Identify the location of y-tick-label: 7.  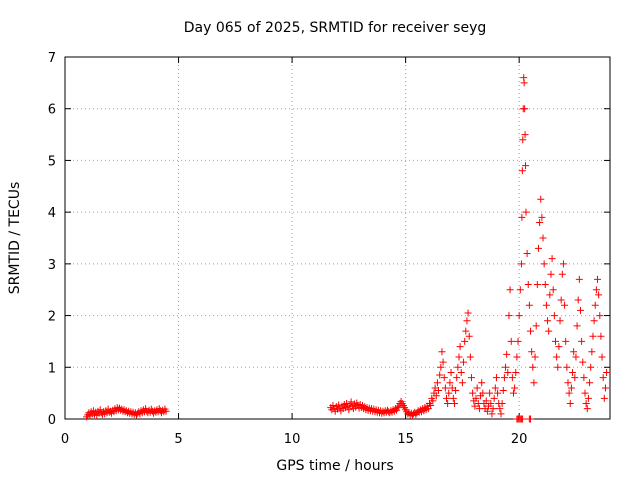
(52, 58).